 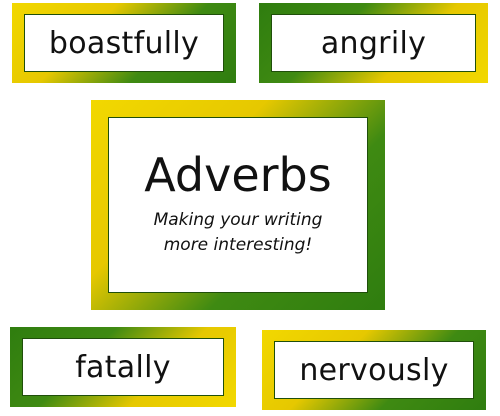 I want to click on card-inner: angrily, so click(x=373, y=43).